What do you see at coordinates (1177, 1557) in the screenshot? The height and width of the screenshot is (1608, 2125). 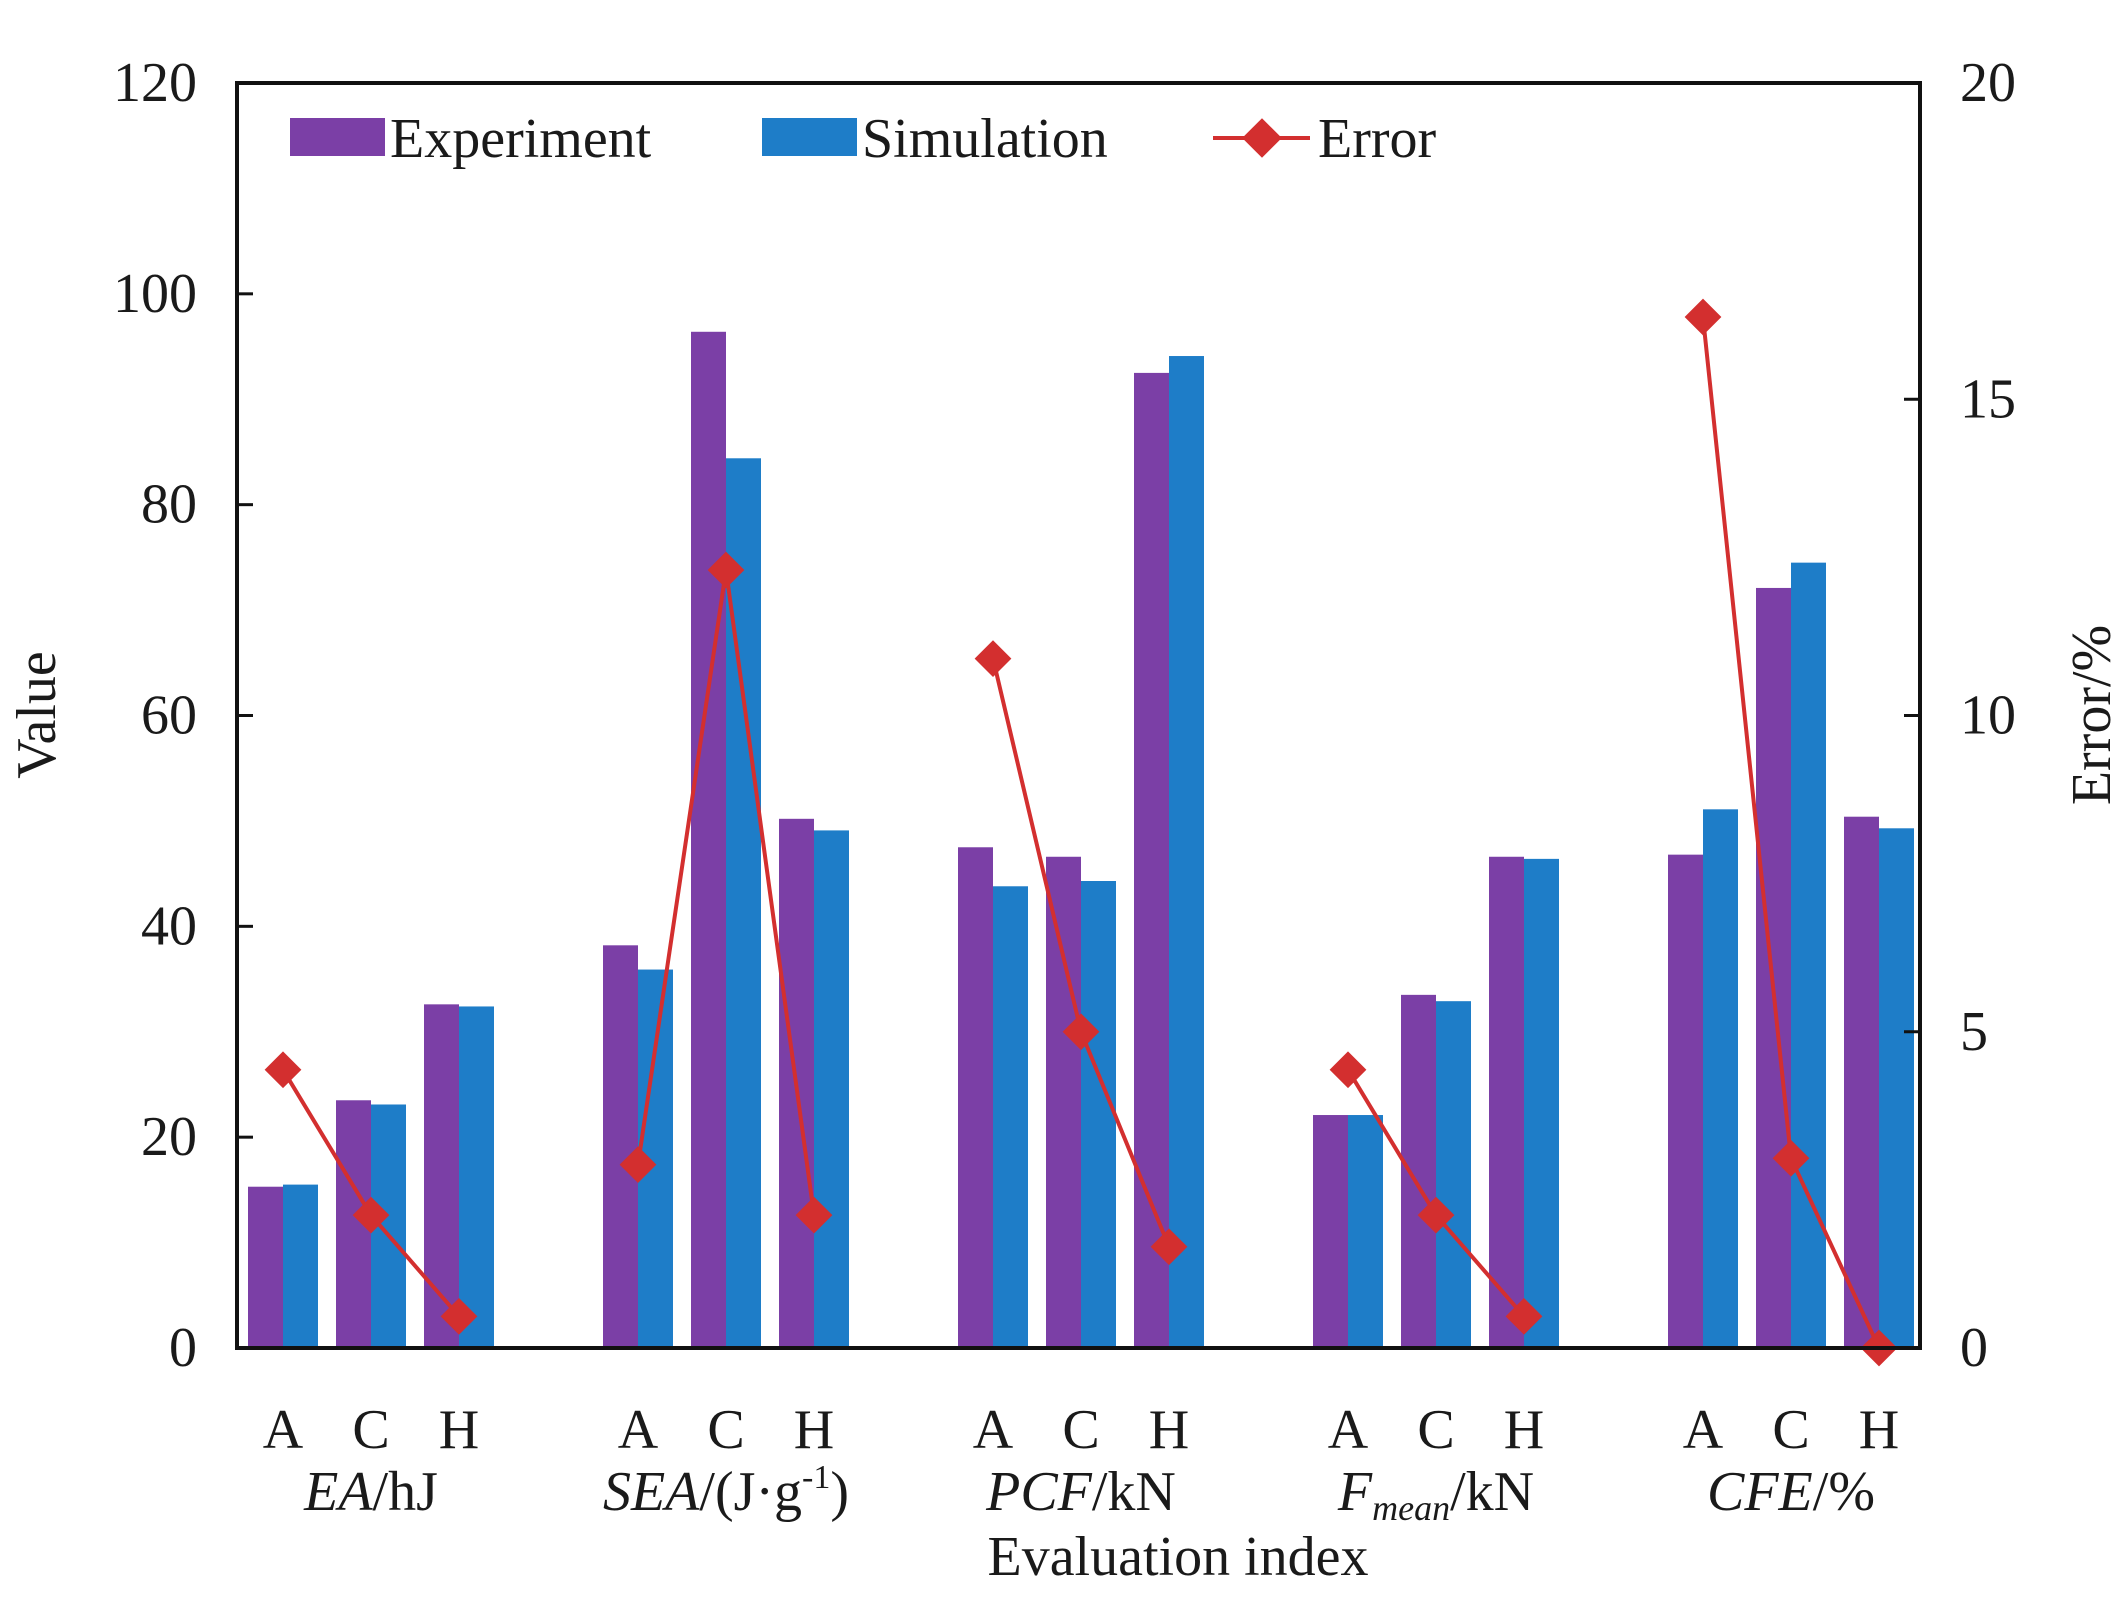 I see `x-axis-title: Evaluation index` at bounding box center [1177, 1557].